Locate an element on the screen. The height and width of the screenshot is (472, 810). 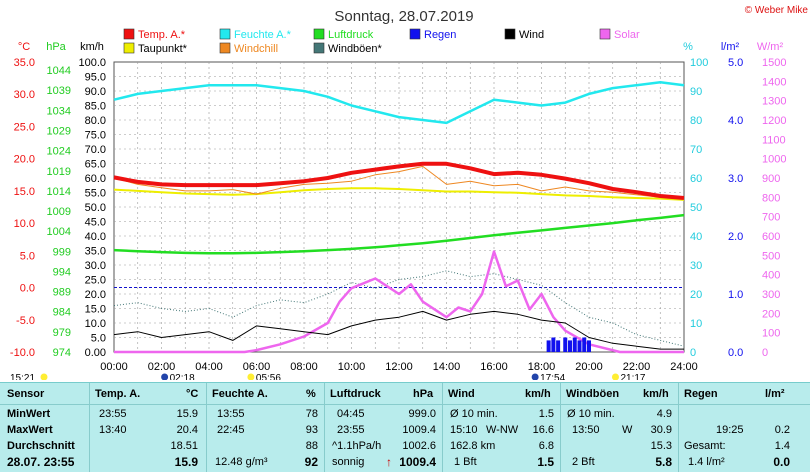
wind-tick-label: 80.0 is located at coordinates (95, 121).